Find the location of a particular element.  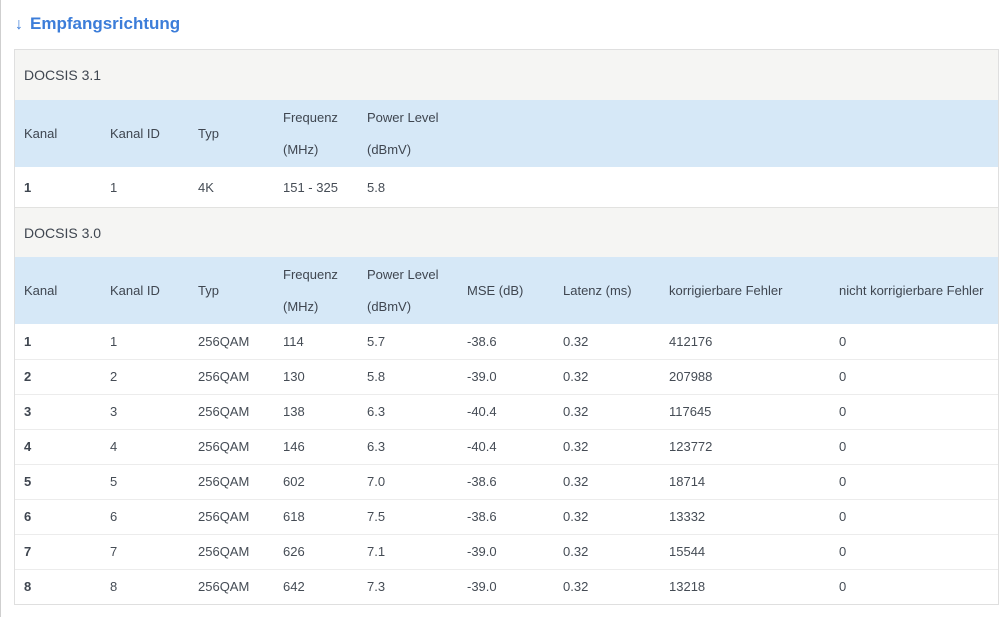

empfangsrichtung-section-toggle: ↓ Empfangsrichtung is located at coordinates (97, 24).